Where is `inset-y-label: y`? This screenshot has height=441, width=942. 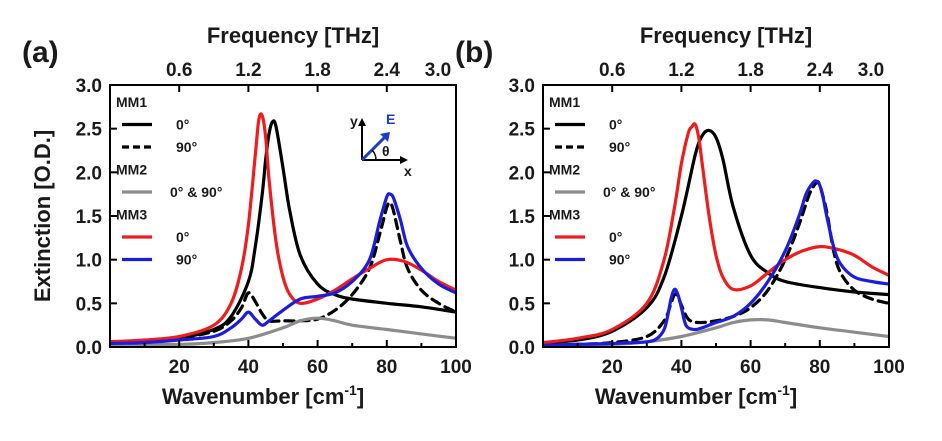 inset-y-label: y is located at coordinates (354, 121).